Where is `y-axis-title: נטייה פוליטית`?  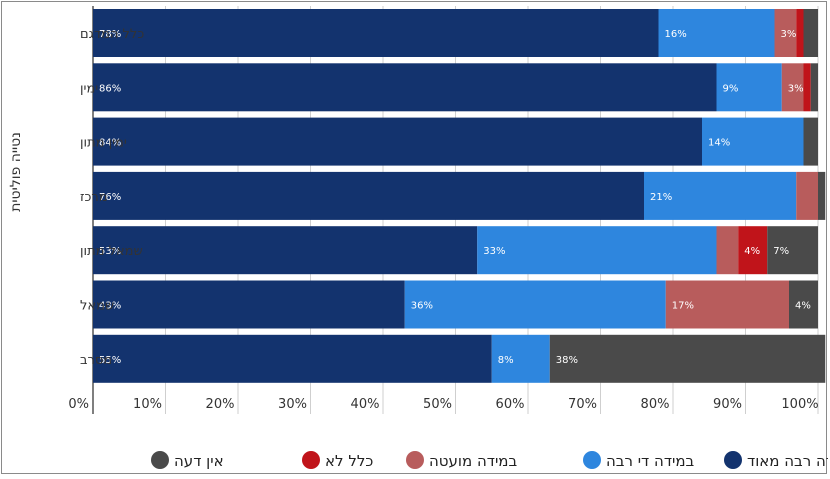 y-axis-title: נטייה פוליטית is located at coordinates (16, 172).